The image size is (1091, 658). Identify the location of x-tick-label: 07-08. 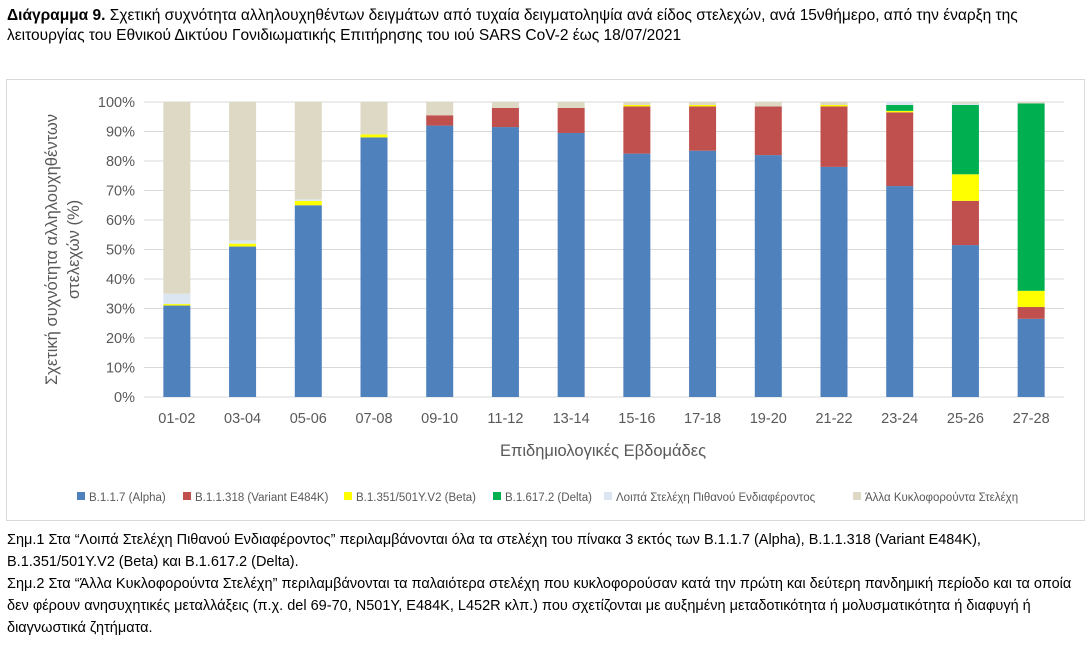
(373, 419).